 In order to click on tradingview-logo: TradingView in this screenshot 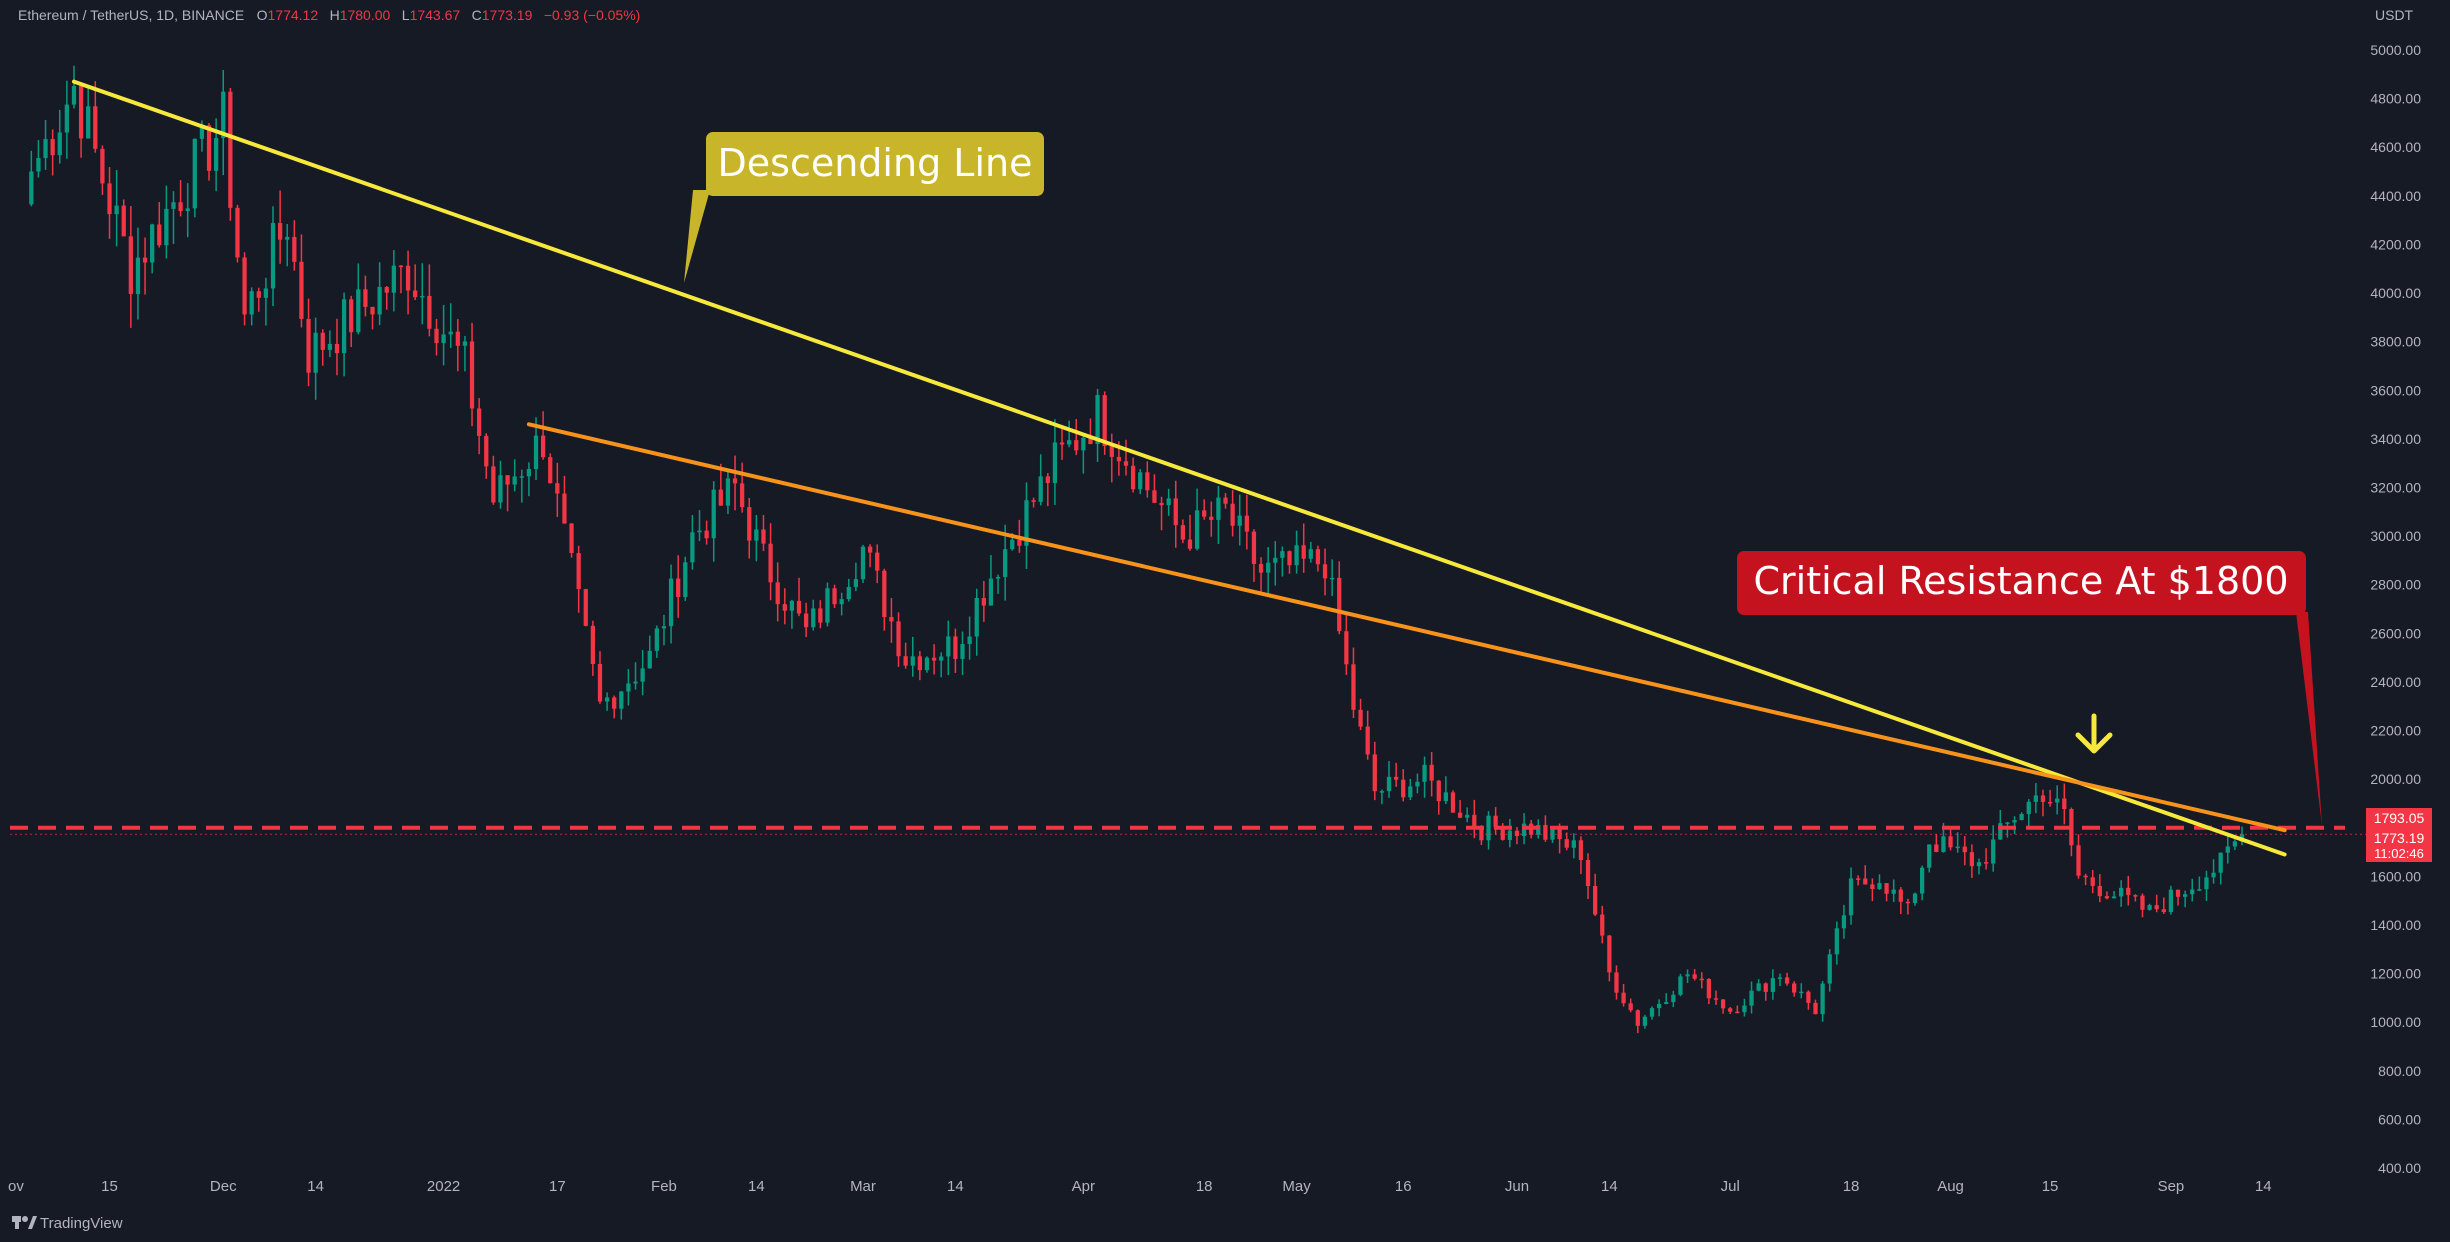, I will do `click(67, 1223)`.